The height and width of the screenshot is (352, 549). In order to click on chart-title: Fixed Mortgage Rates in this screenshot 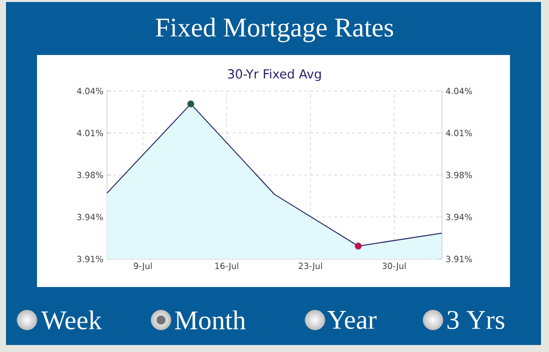, I will do `click(275, 30)`.